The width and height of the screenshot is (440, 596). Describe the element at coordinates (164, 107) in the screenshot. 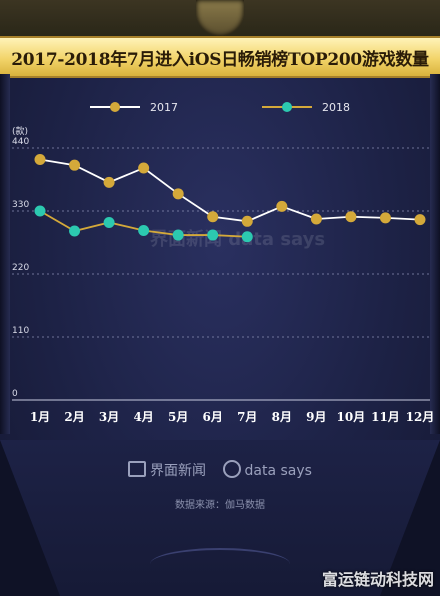

I see `legend-label: 2017` at that location.